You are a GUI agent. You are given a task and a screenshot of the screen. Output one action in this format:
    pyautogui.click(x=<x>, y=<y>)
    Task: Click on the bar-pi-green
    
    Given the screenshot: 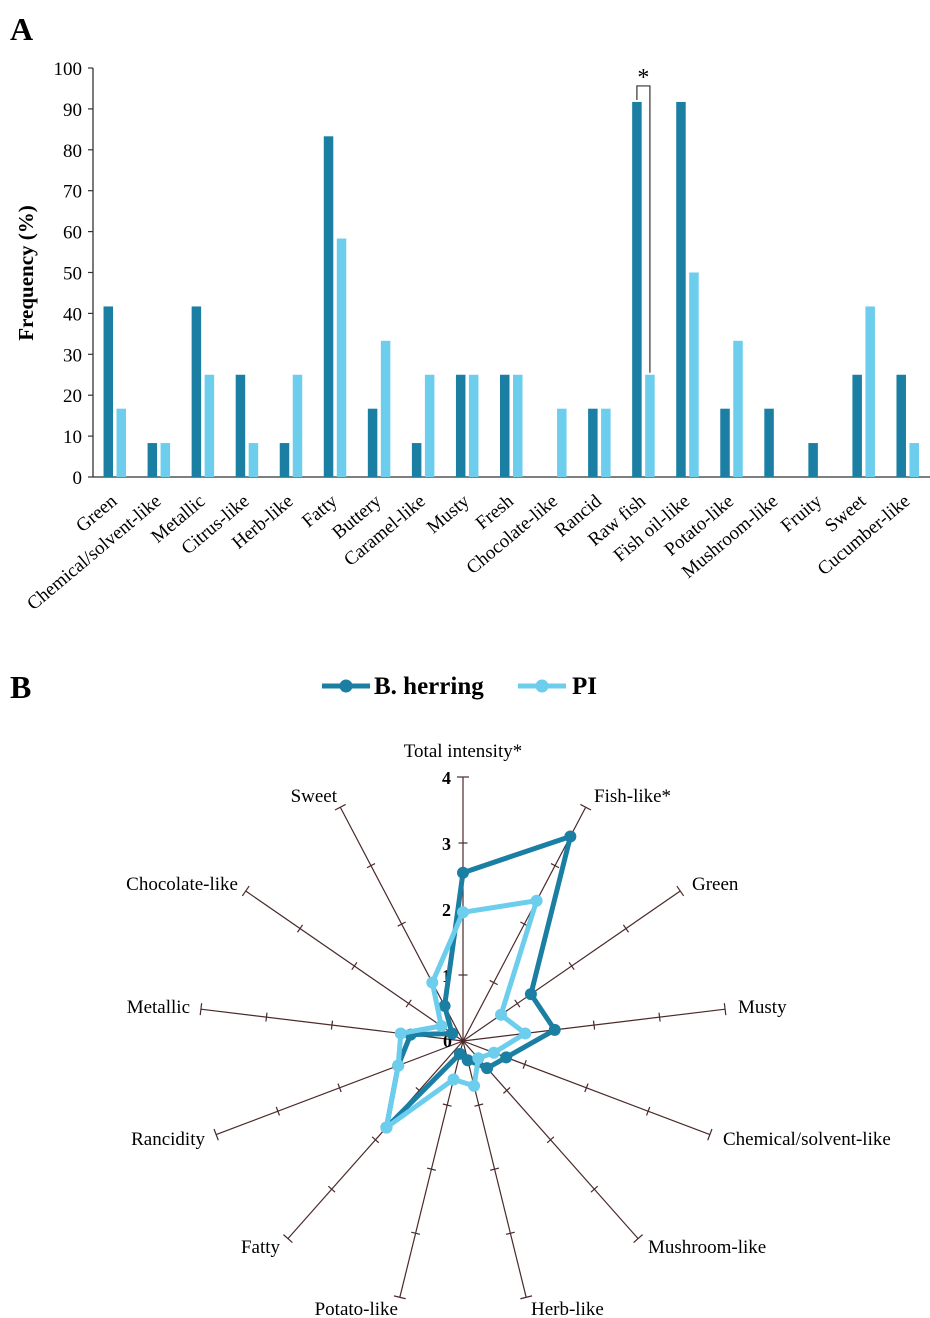 What is the action you would take?
    pyautogui.click(x=121, y=442)
    